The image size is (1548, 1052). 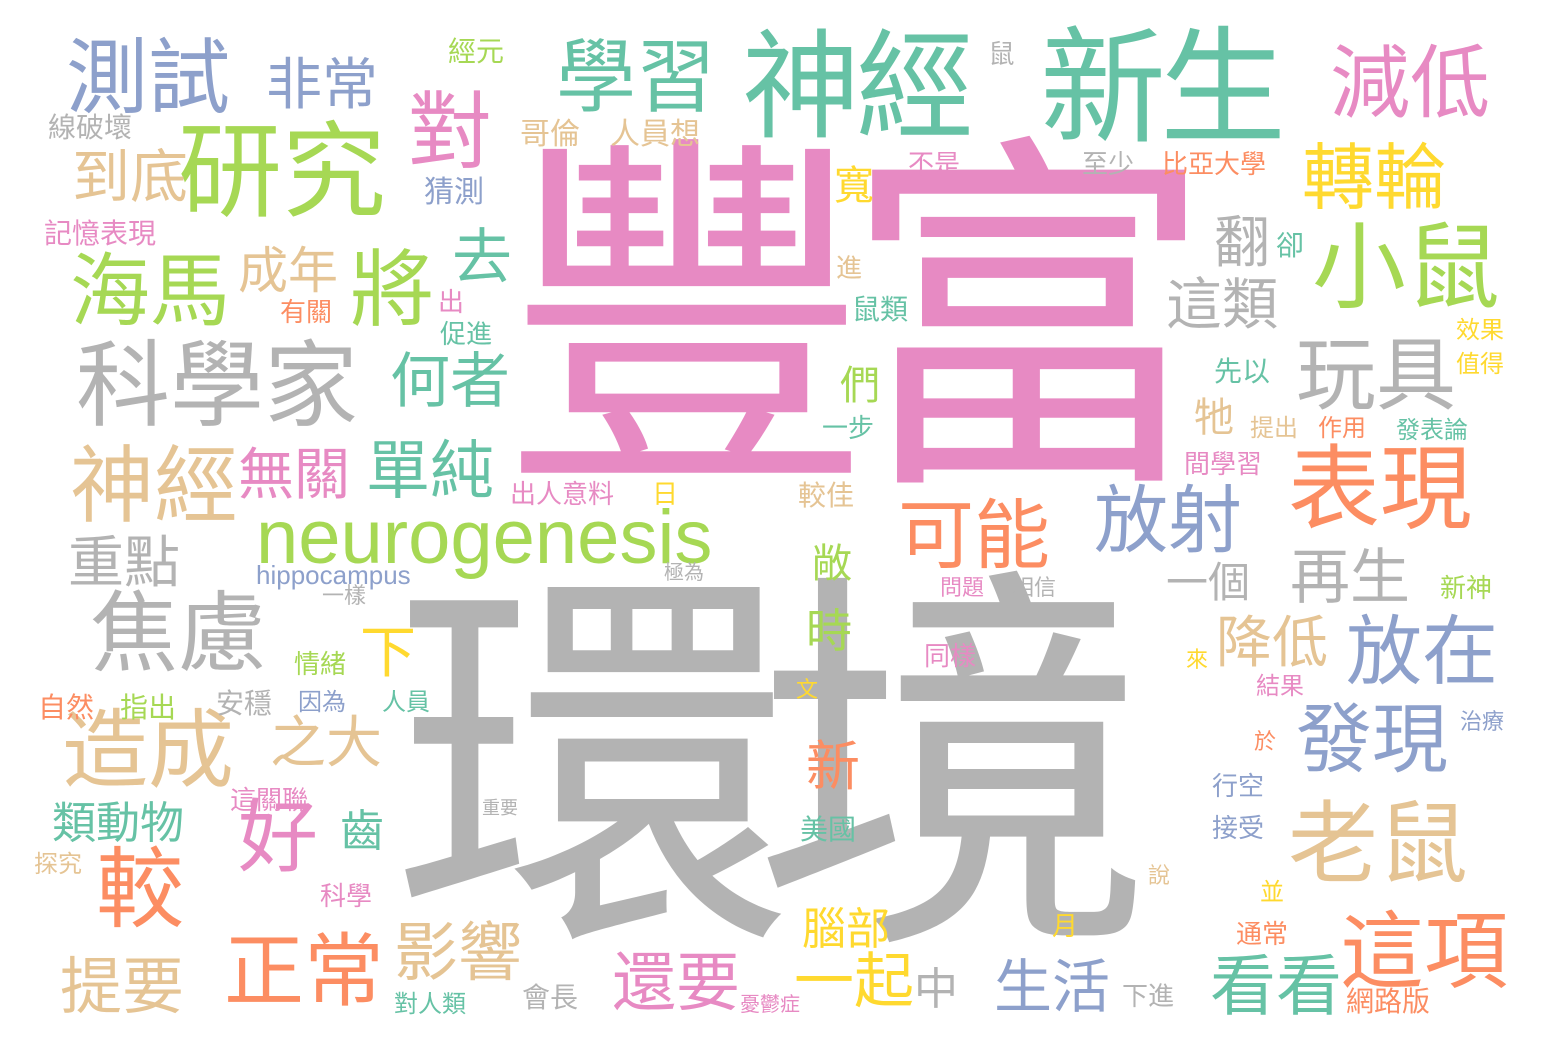 I want to click on word: 還要, so click(x=676, y=984).